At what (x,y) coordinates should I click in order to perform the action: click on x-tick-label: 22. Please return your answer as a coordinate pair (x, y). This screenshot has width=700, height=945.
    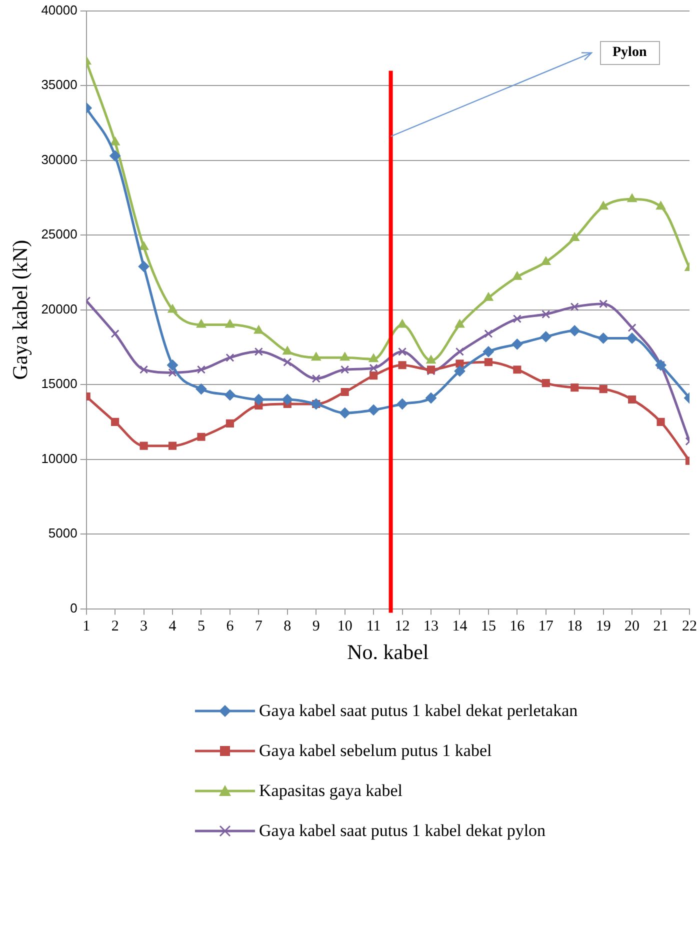
    Looking at the image, I should click on (689, 626).